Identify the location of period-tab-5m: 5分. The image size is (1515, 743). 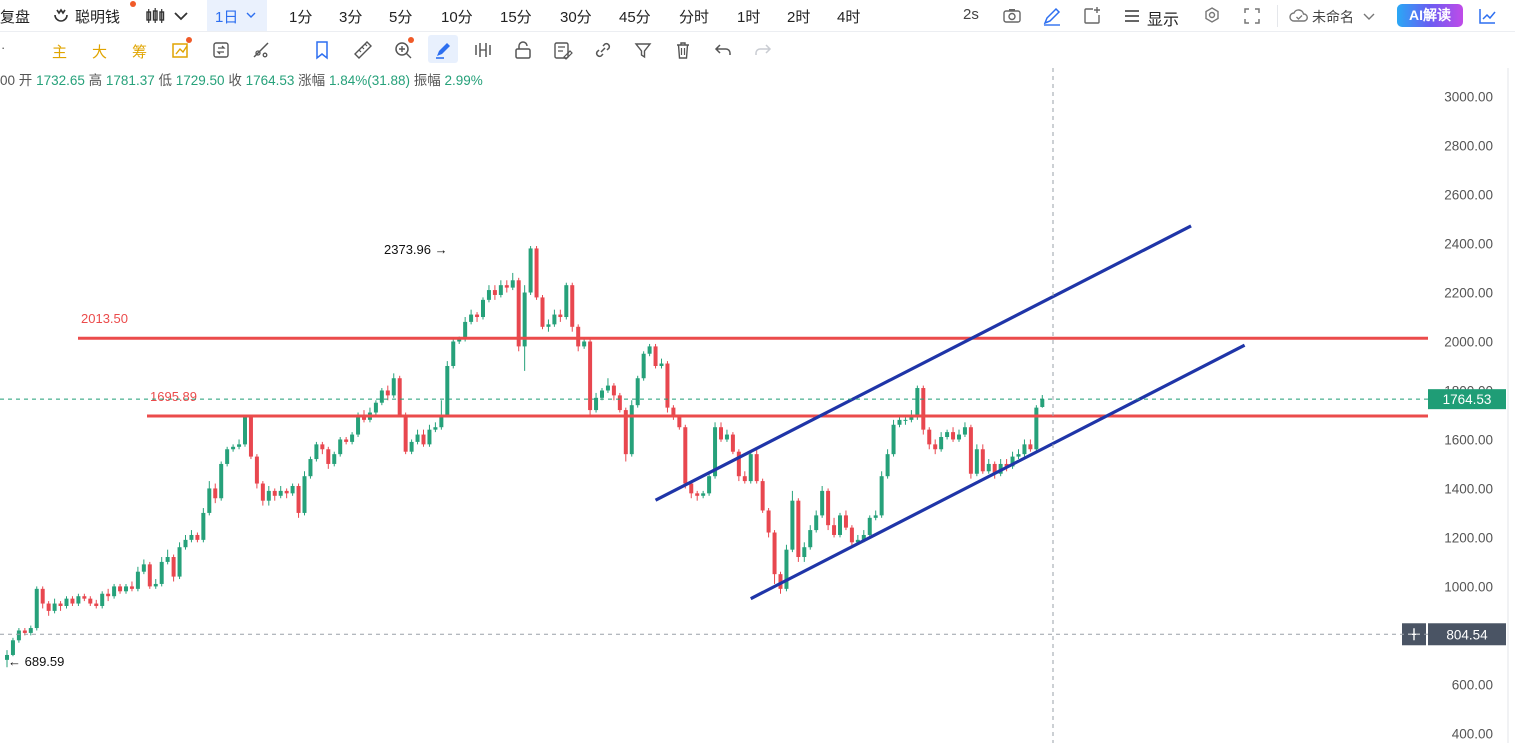
(401, 17).